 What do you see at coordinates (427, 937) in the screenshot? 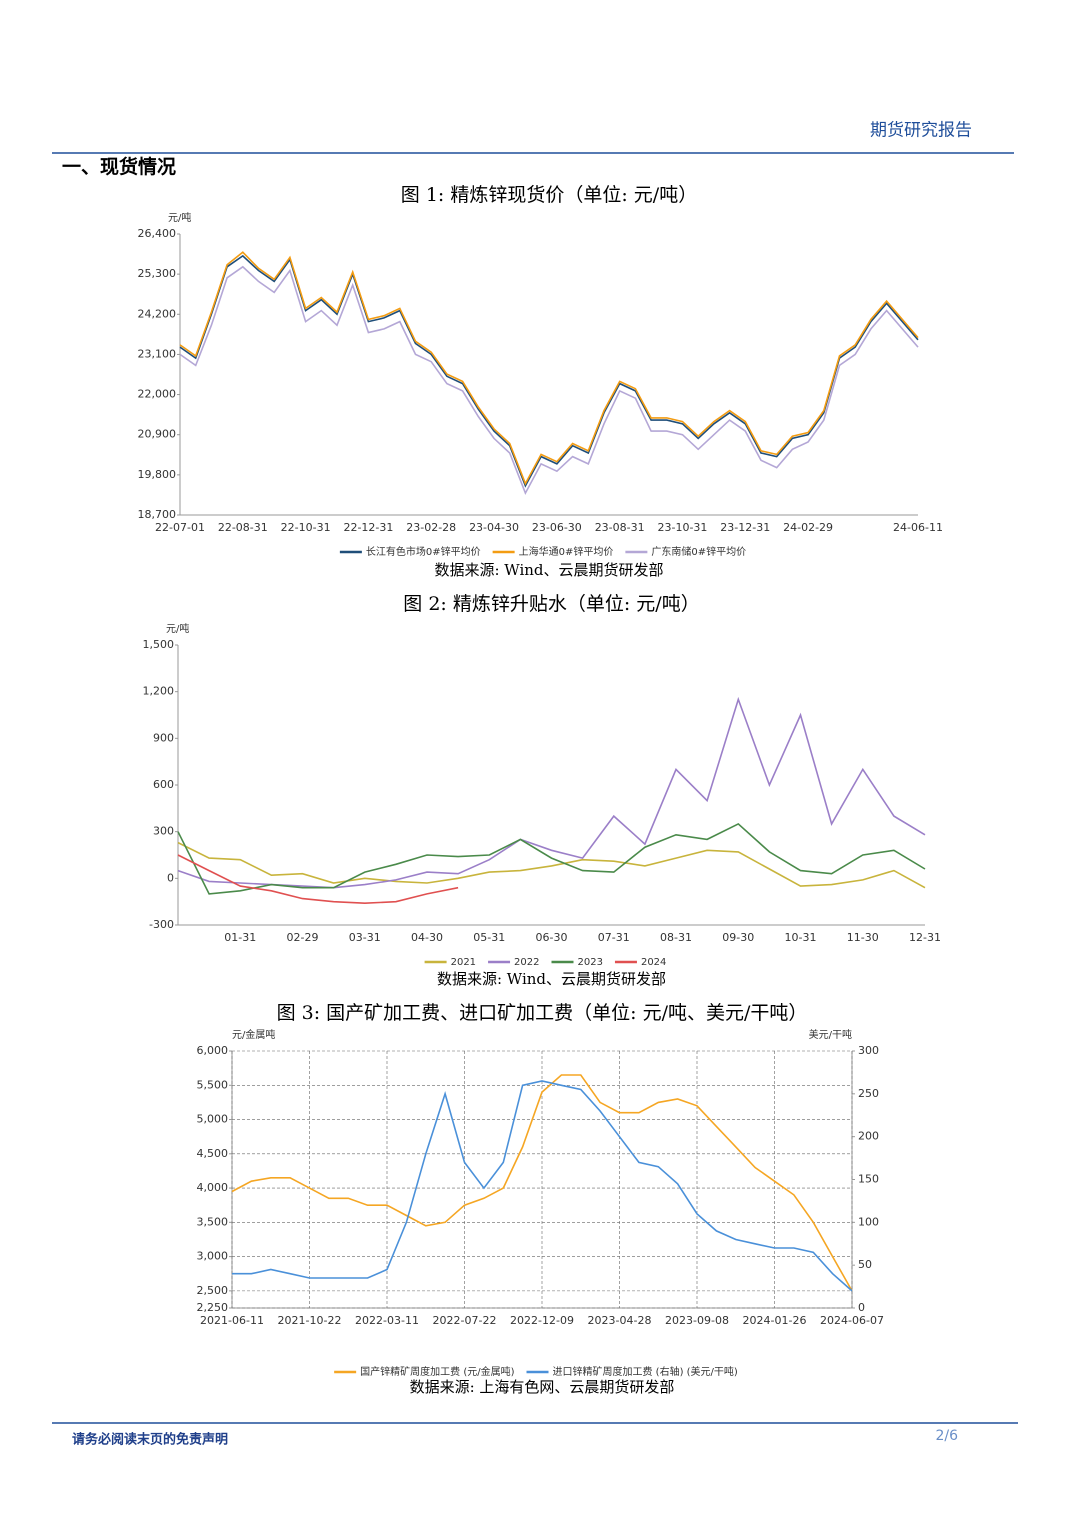
I see `x-tick-label: 04-30` at bounding box center [427, 937].